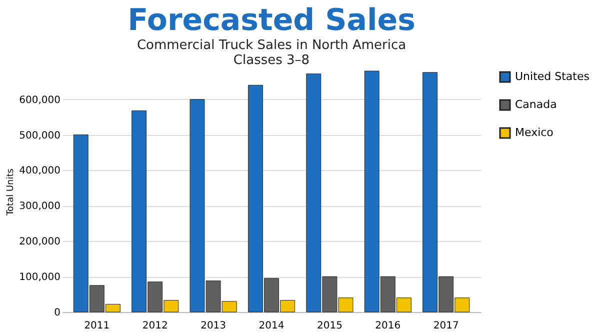 The image size is (595, 335). What do you see at coordinates (388, 326) in the screenshot?
I see `x-tick-label: 2016` at bounding box center [388, 326].